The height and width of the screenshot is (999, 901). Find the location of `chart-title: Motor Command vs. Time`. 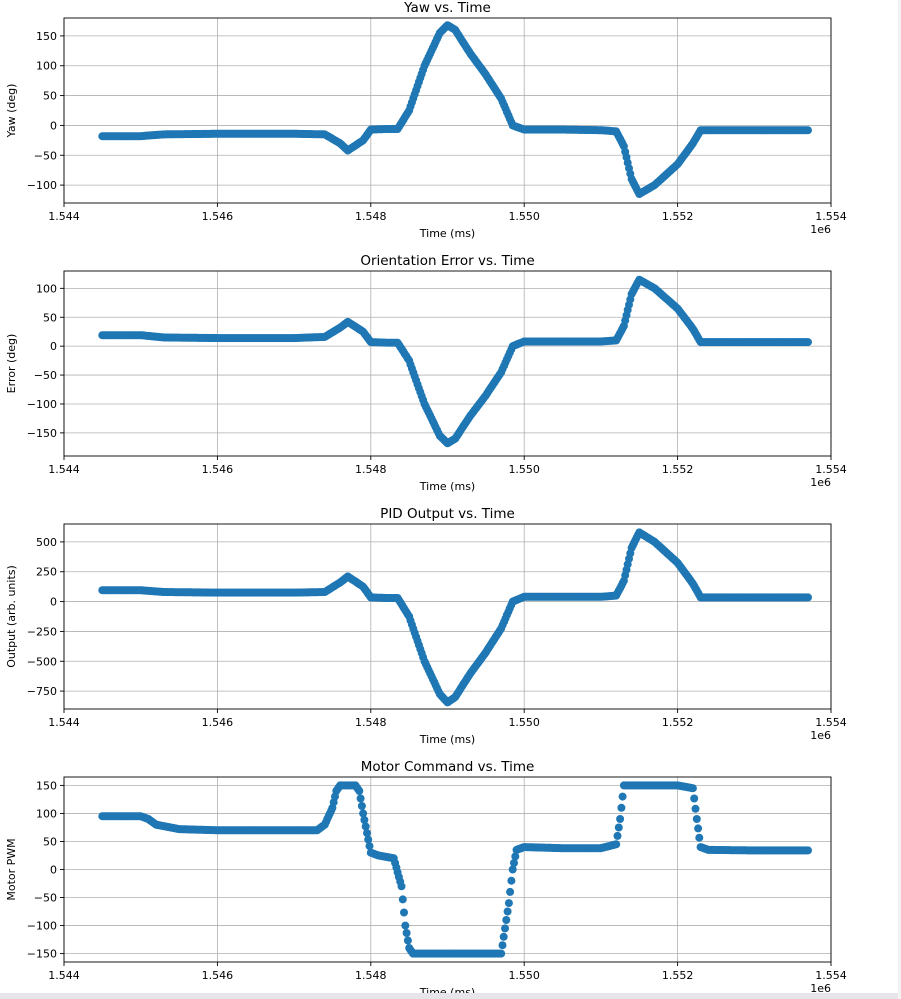

chart-title: Motor Command vs. Time is located at coordinates (448, 767).